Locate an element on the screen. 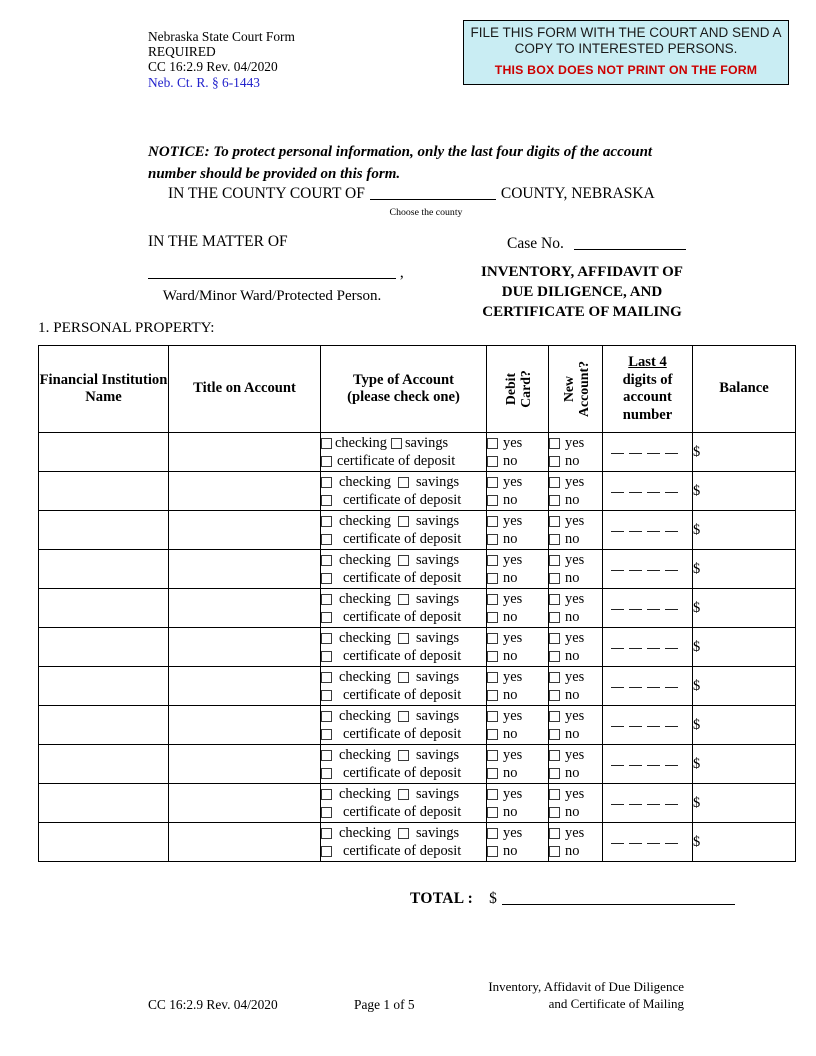 The width and height of the screenshot is (816, 1056). case-number-field is located at coordinates (629, 242).